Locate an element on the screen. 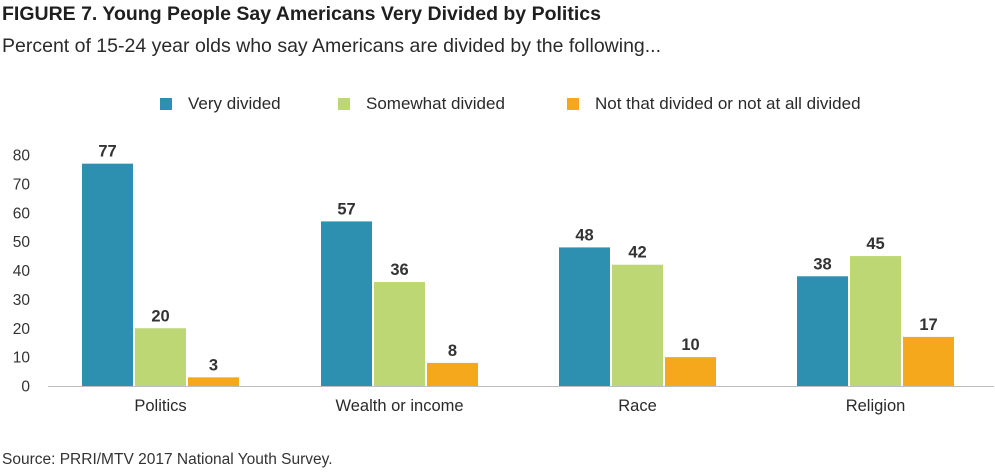  data-label: 10 is located at coordinates (690, 345).